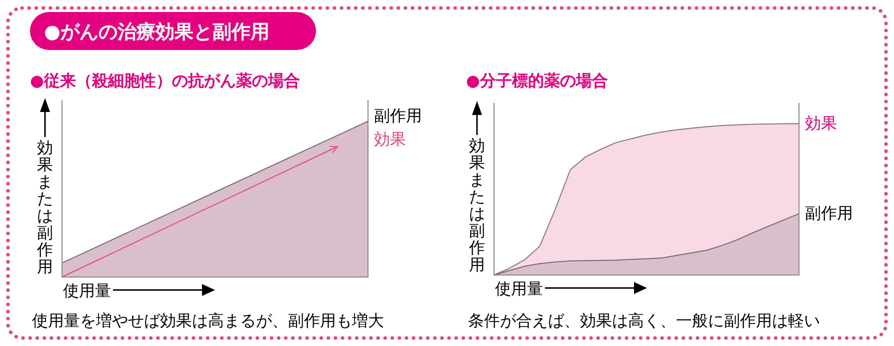  Describe the element at coordinates (644, 320) in the screenshot. I see `text: 条件が合えば、効果は高く、一般に副作用は軽い` at that location.